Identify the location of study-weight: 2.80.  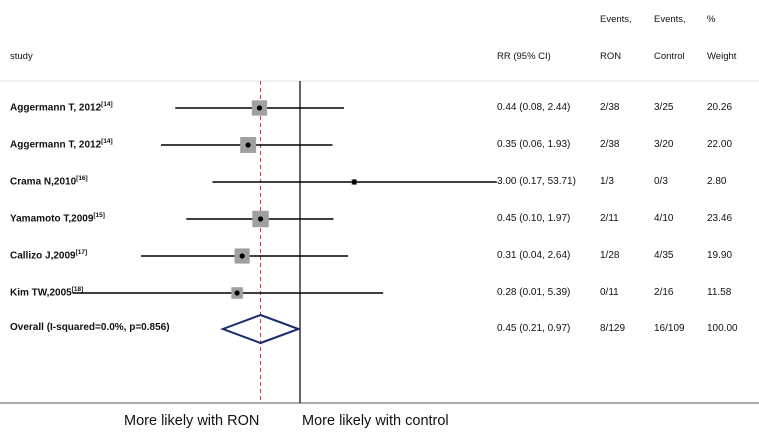
(717, 181).